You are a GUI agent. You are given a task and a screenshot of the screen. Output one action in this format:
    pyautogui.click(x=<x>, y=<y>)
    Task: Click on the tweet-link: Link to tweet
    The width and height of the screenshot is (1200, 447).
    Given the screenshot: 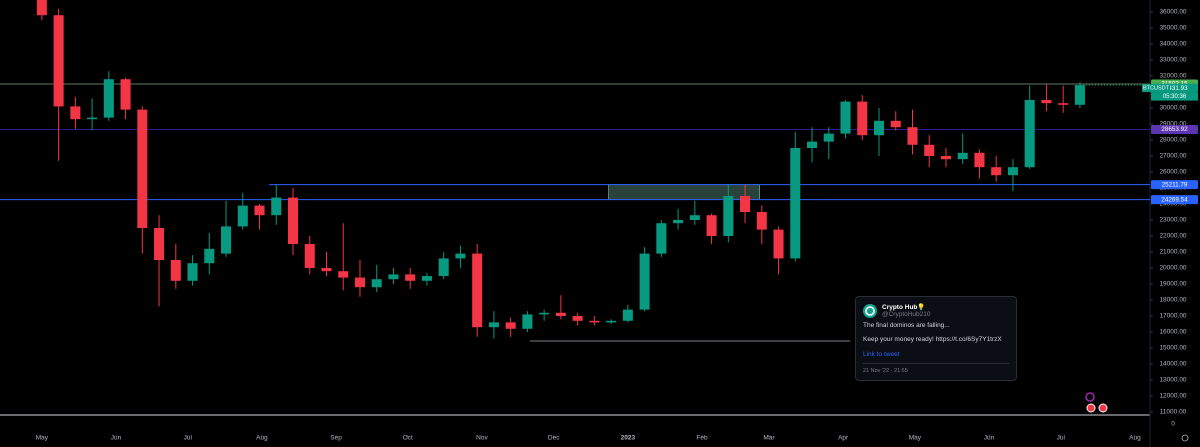 What is the action you would take?
    pyautogui.click(x=881, y=354)
    